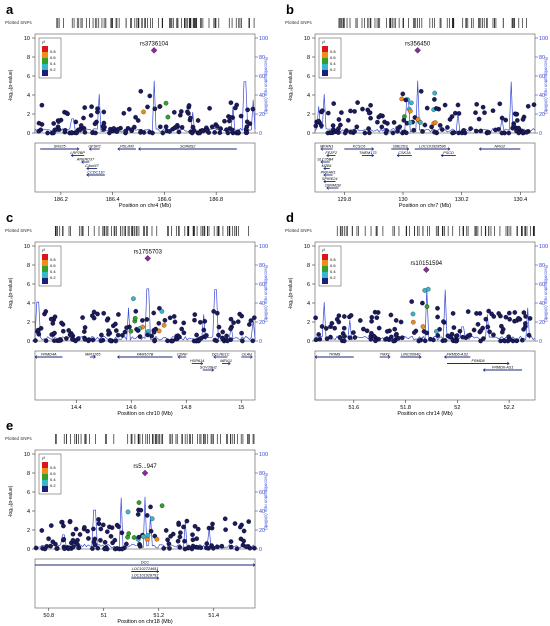 The height and width of the screenshot is (626, 550). What do you see at coordinates (503, 368) in the screenshot?
I see `gene-label: FRMD6-AS1` at bounding box center [503, 368].